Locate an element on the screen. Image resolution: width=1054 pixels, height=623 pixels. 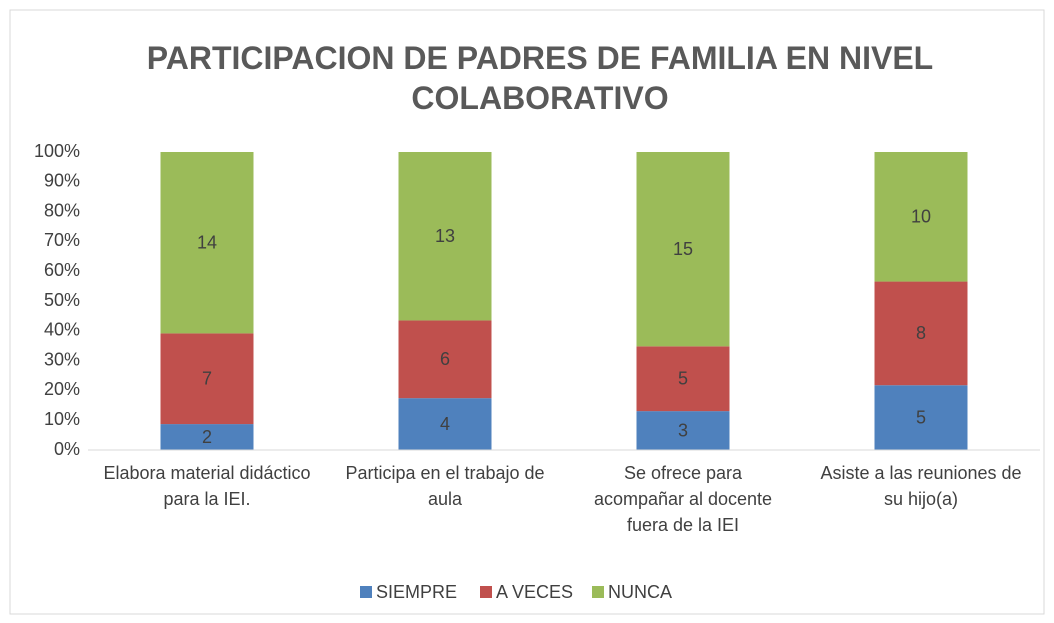
y-tick-label: 0% is located at coordinates (67, 449).